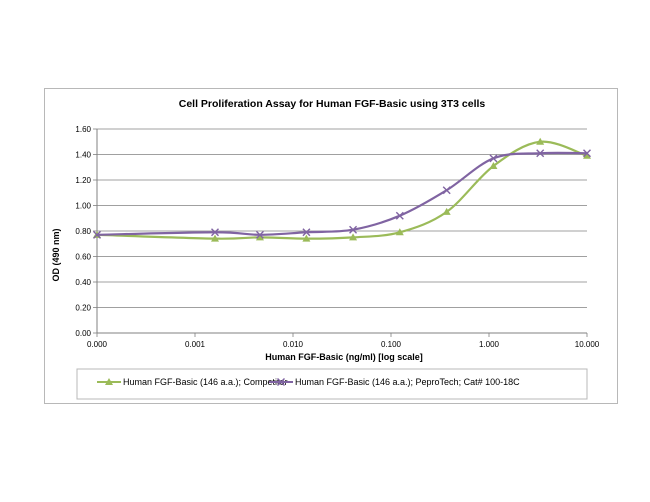  Describe the element at coordinates (83, 333) in the screenshot. I see `y-tick-label: 0.00` at that location.